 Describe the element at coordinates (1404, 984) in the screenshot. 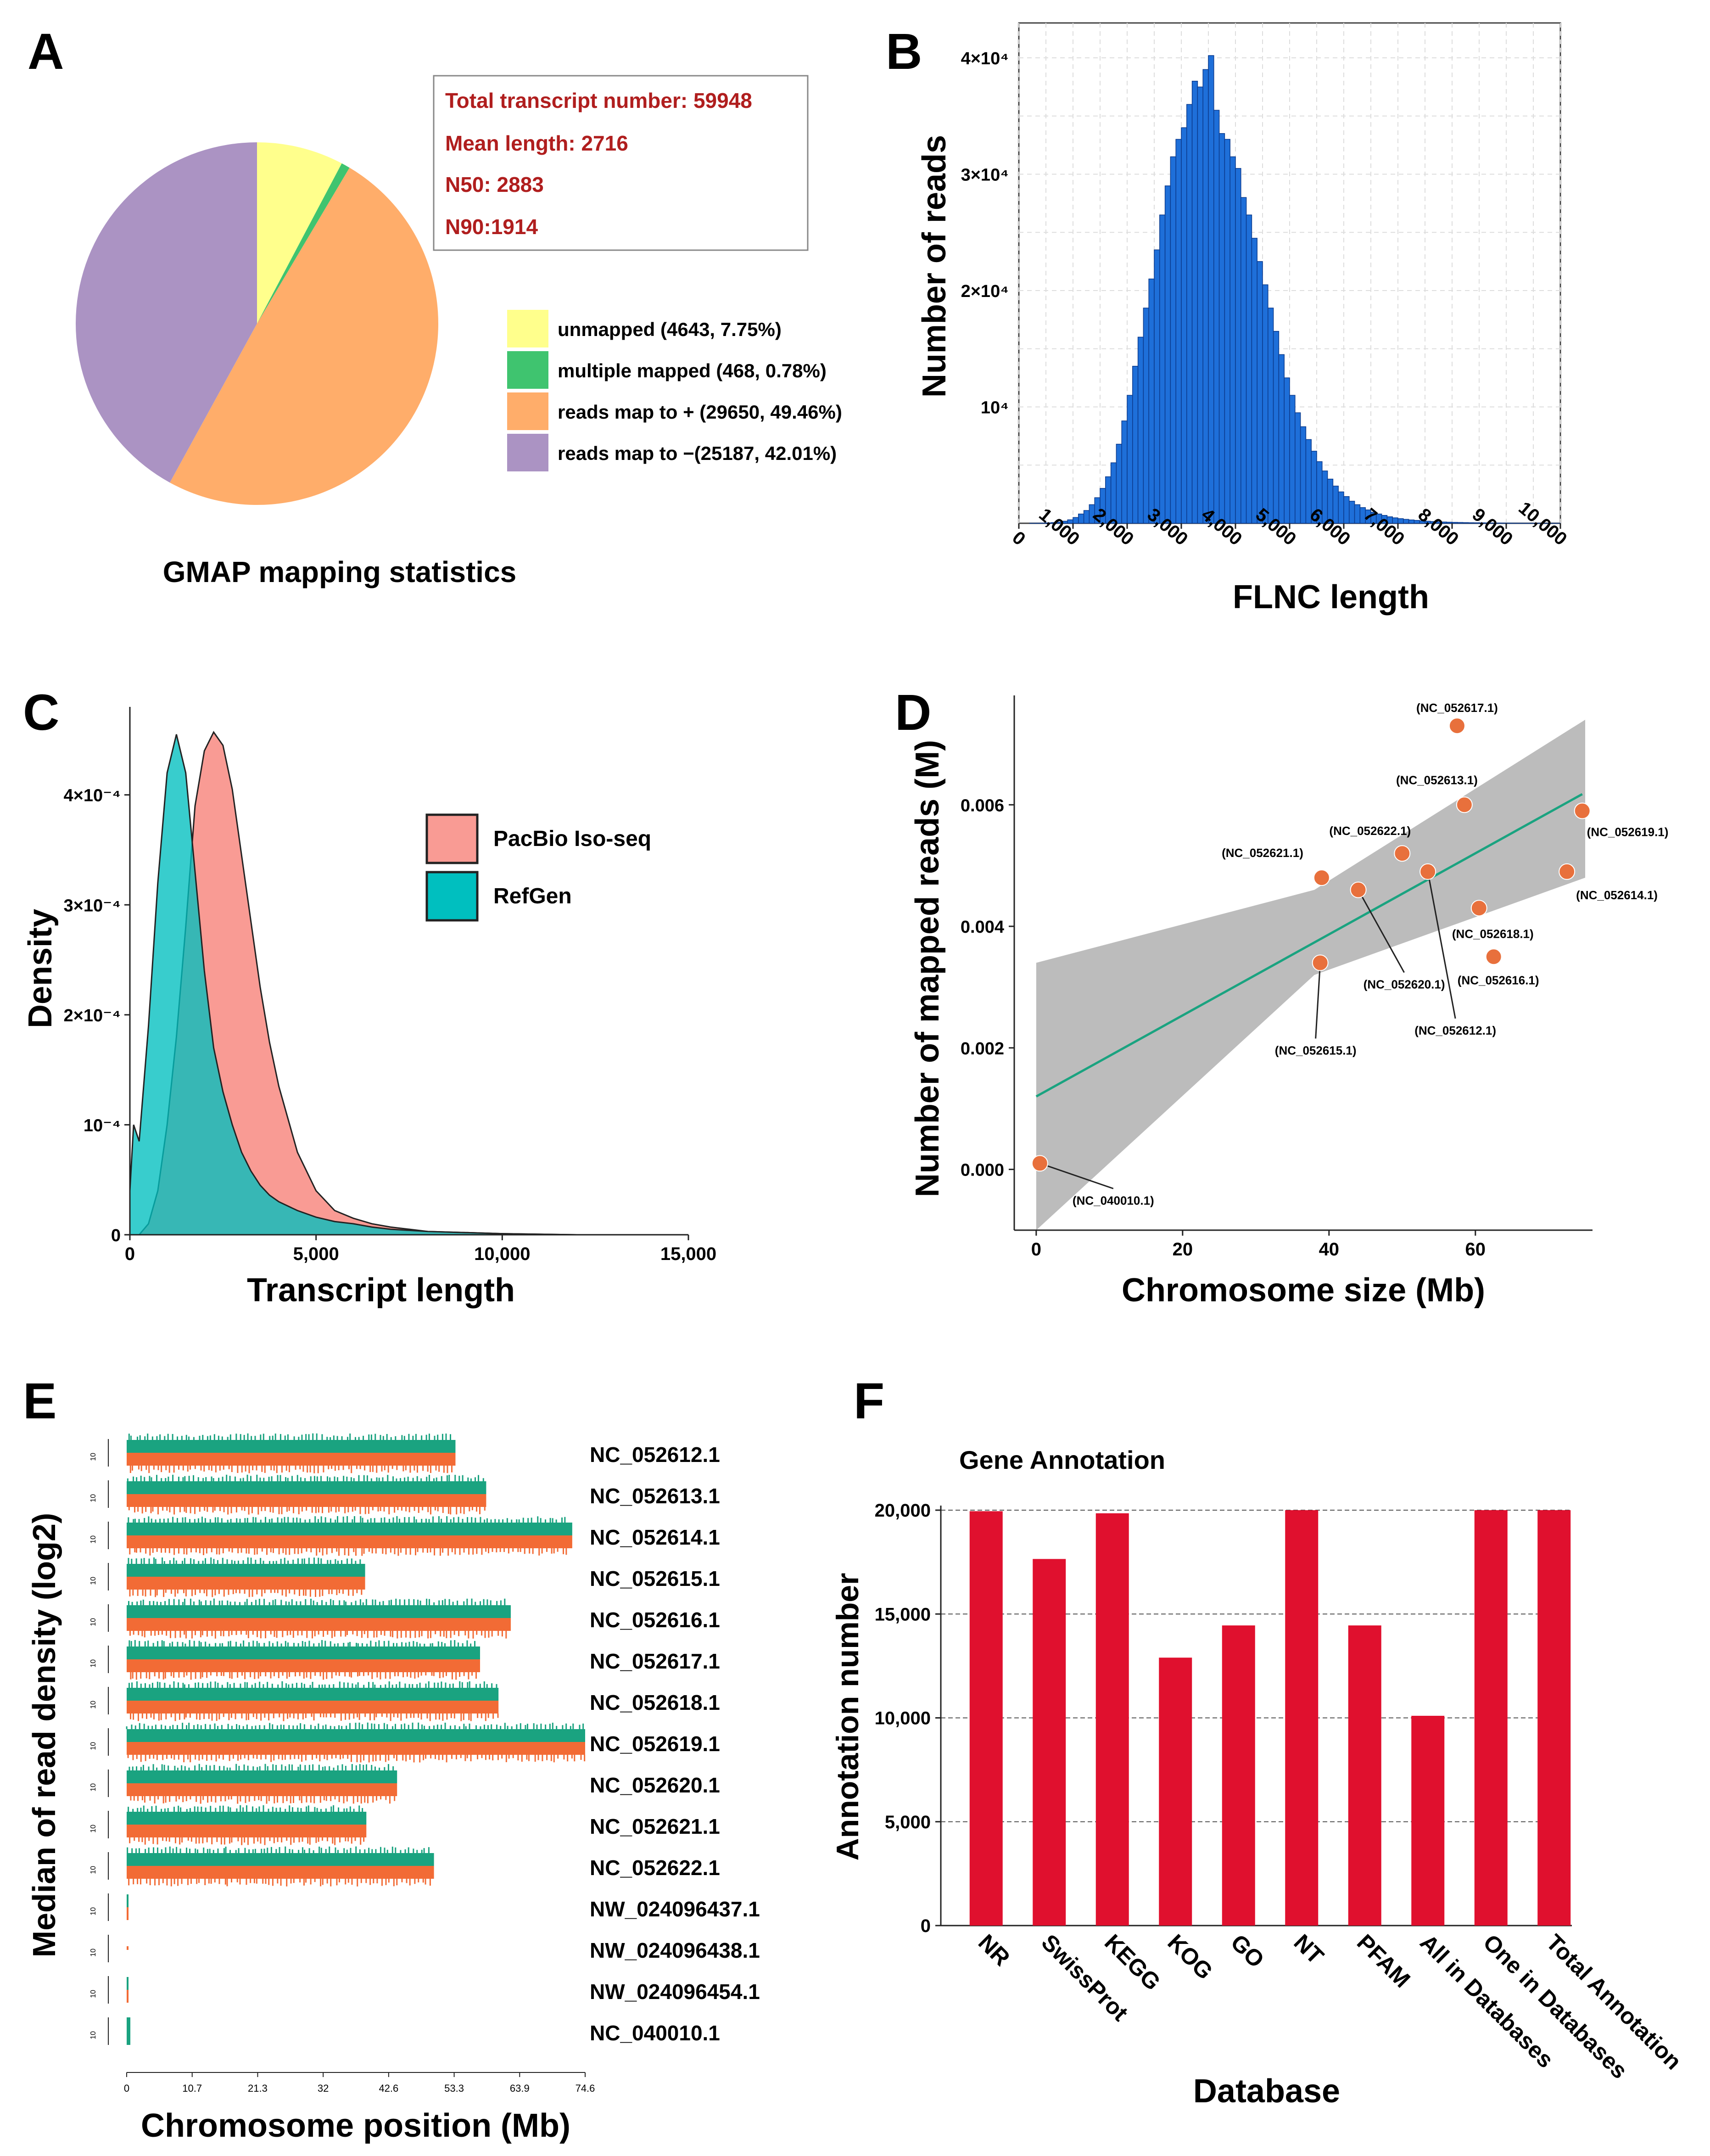

I see `point-label: (NC_052620.1)` at that location.